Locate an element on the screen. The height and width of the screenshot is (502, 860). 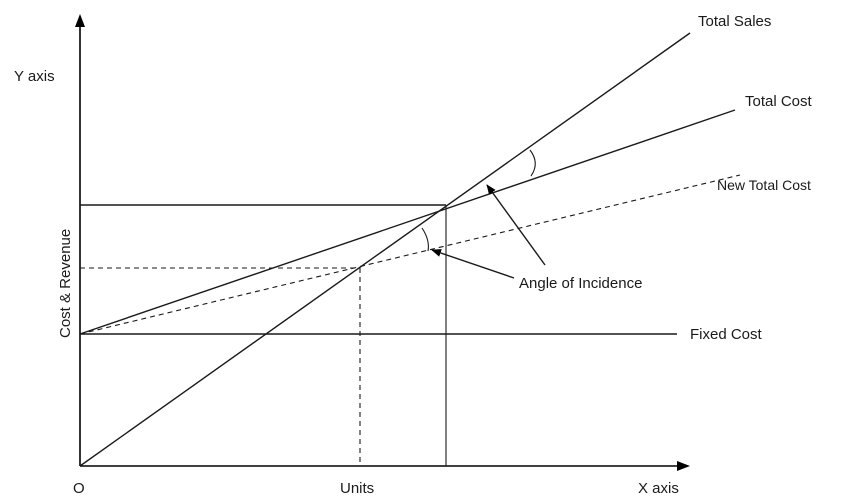
angle-of-incidence-arc-upper is located at coordinates (532, 163).